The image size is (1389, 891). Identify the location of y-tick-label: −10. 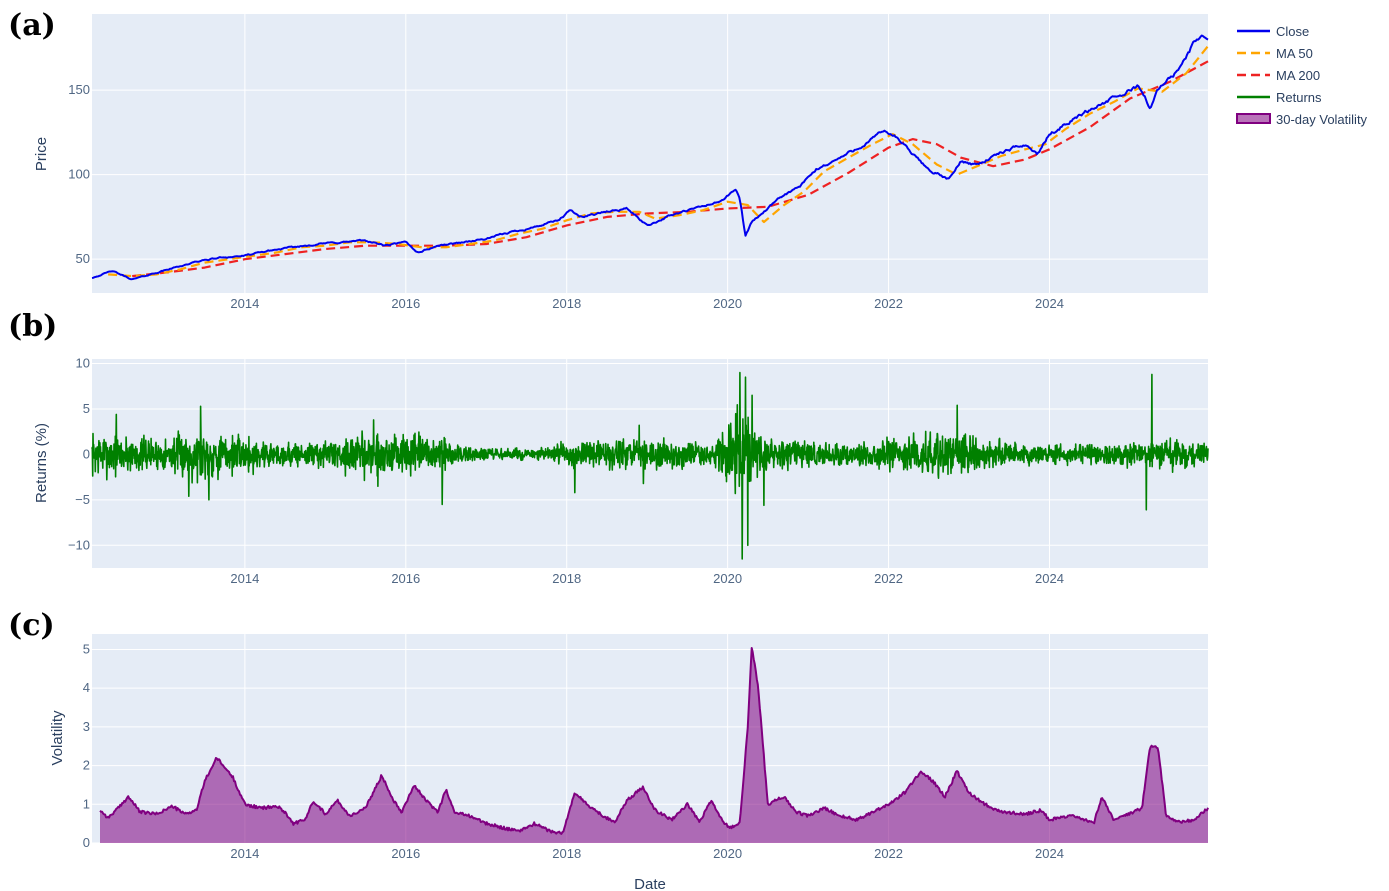
(79, 544).